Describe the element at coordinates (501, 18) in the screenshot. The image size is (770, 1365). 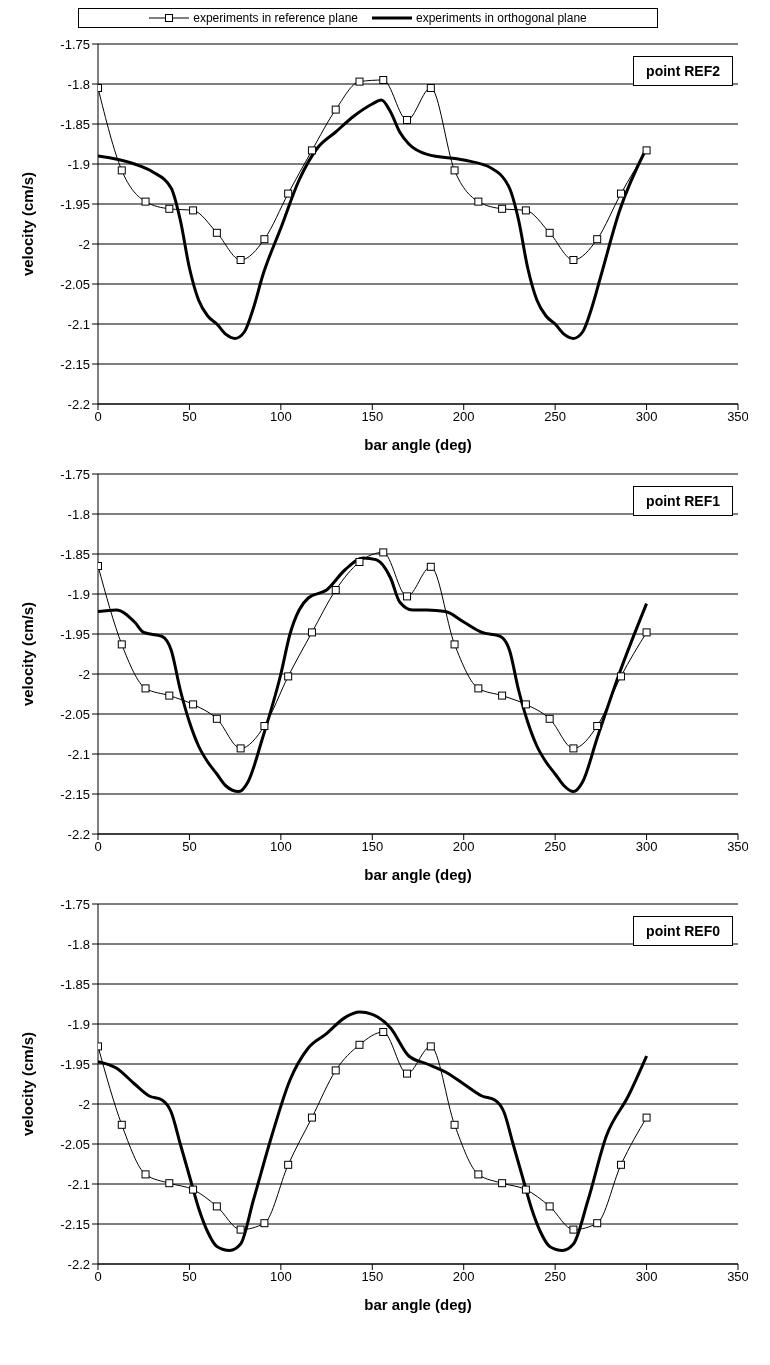
I see `legend-label: experiments in orthogonal plane` at that location.